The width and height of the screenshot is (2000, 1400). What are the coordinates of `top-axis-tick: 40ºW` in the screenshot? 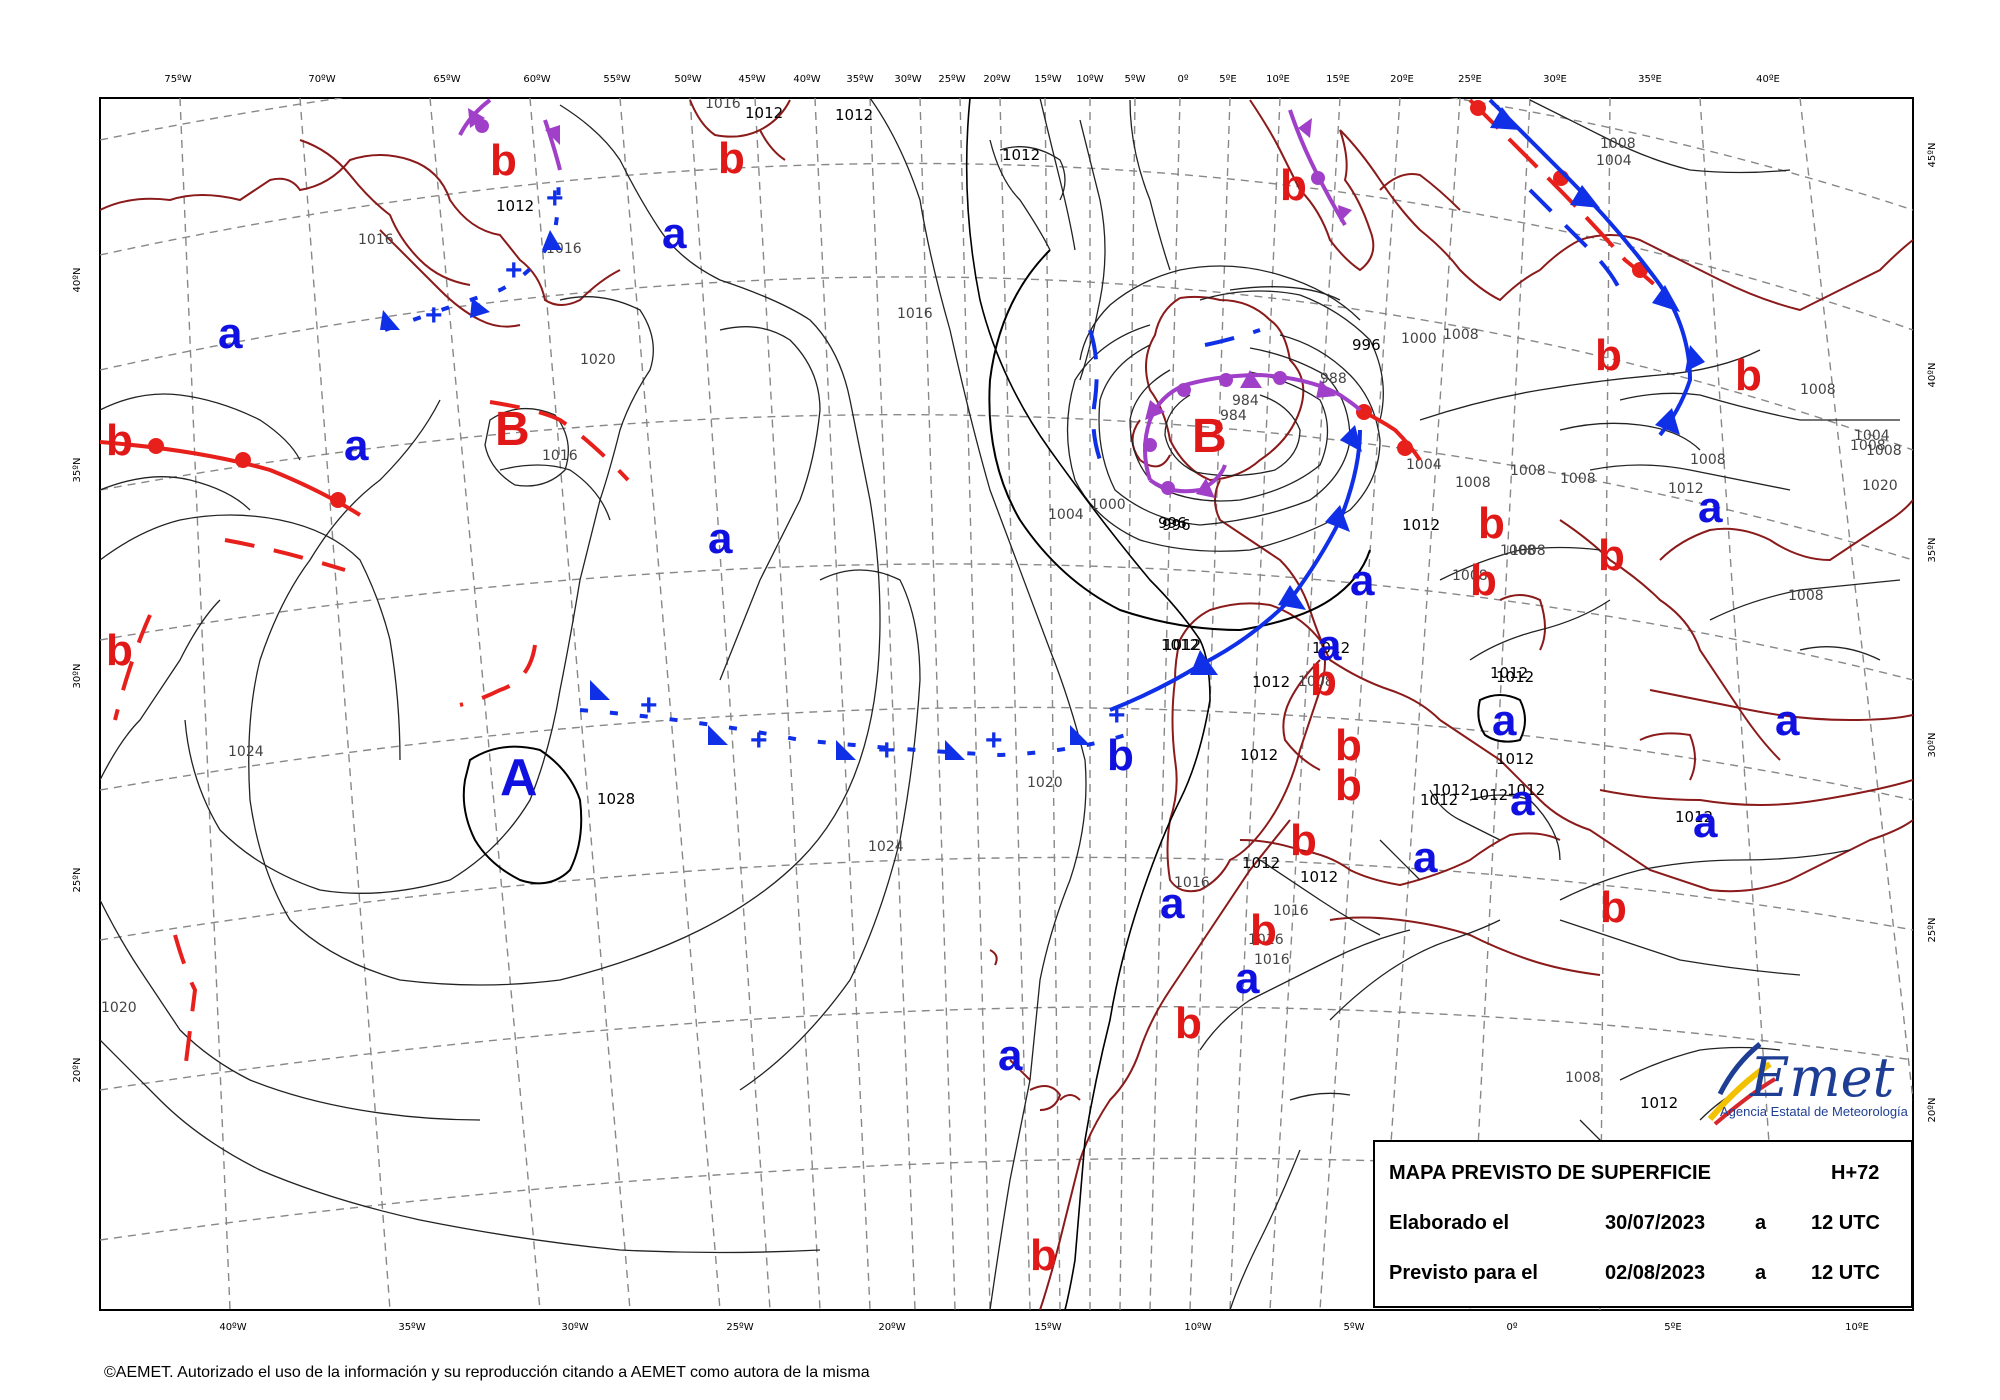 It's located at (806, 79).